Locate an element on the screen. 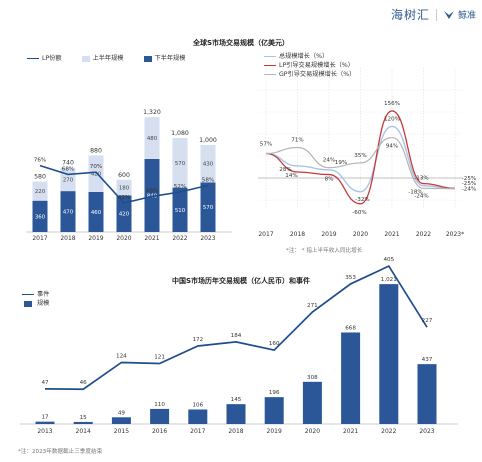 The image size is (482, 462). chart1-total-label: 600 is located at coordinates (124, 175).